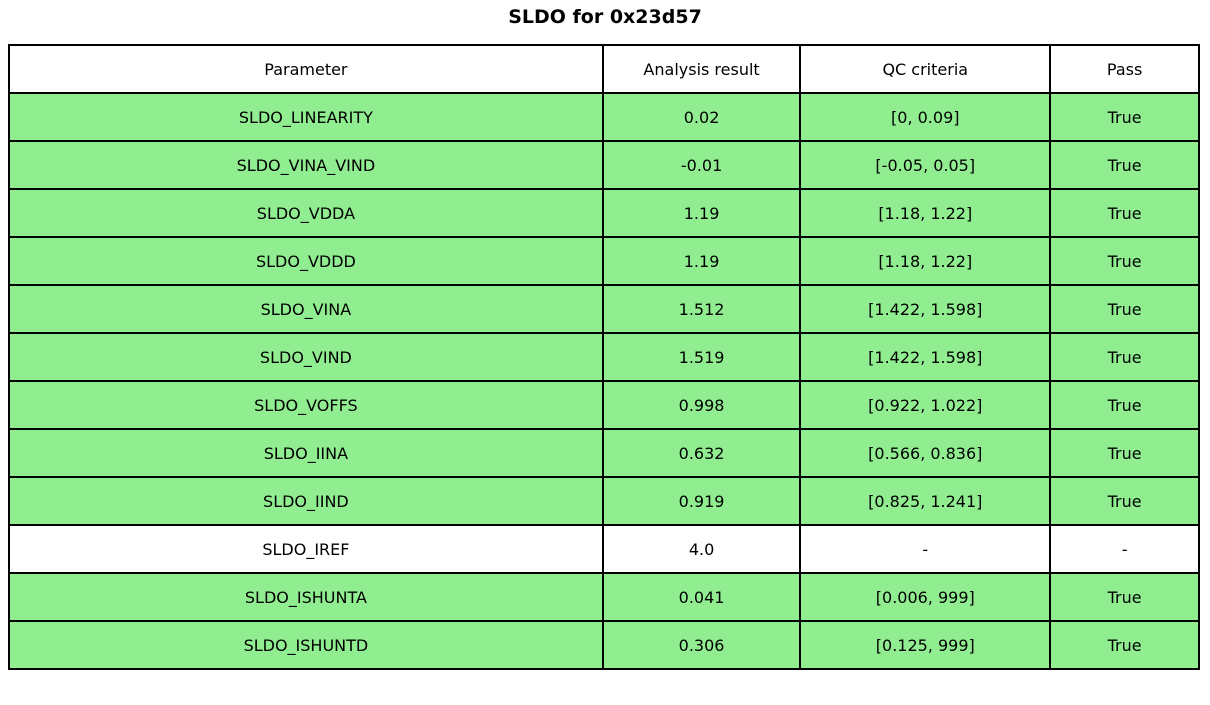 The image size is (1210, 705). I want to click on cell-analysis-result: 4.0, so click(701, 549).